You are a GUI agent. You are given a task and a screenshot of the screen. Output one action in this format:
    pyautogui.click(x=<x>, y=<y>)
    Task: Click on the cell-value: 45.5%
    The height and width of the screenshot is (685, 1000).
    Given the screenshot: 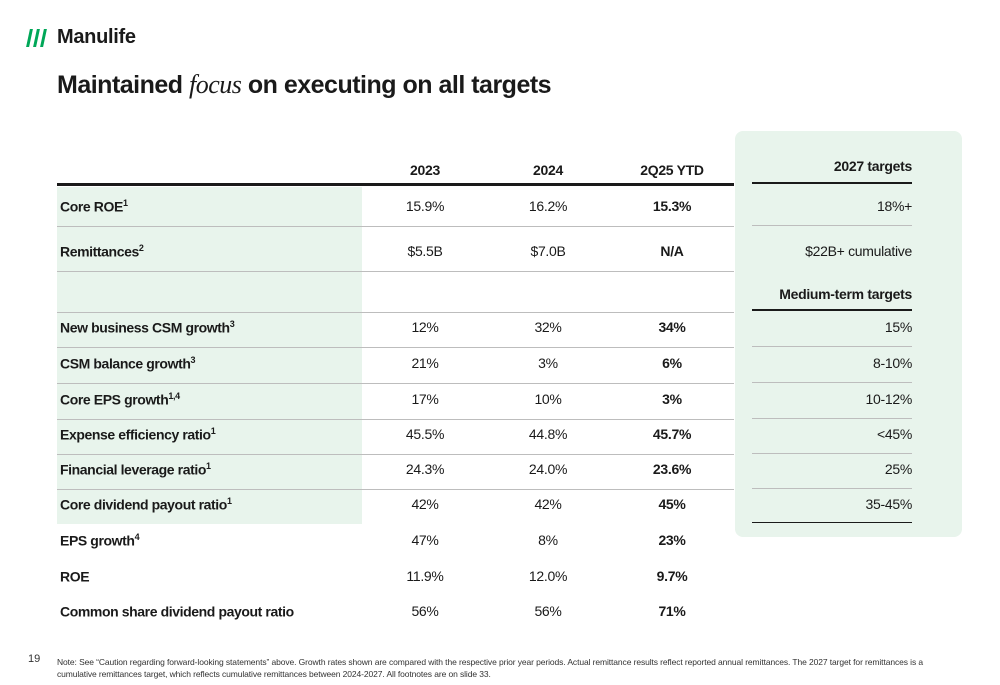 What is the action you would take?
    pyautogui.click(x=425, y=434)
    